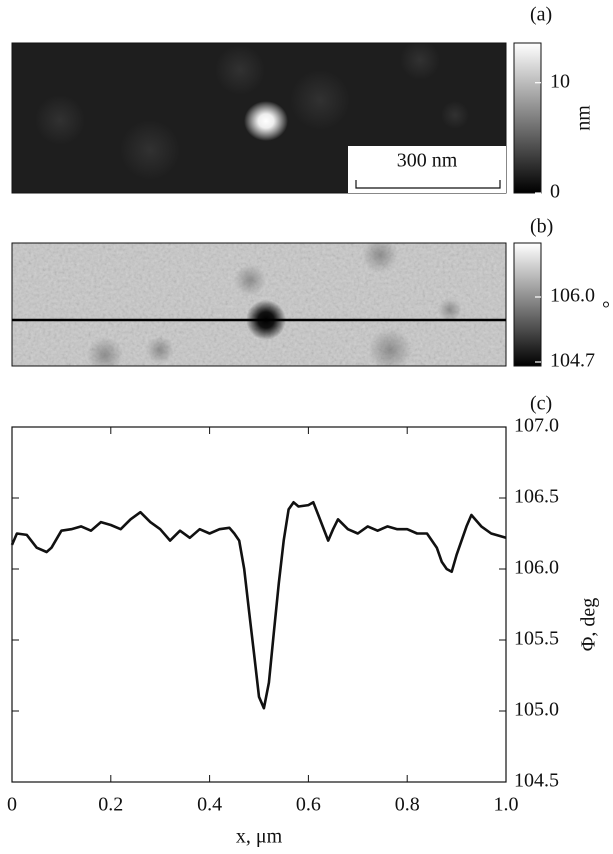  I want to click on x-tick-label: 0.4, so click(209, 805).